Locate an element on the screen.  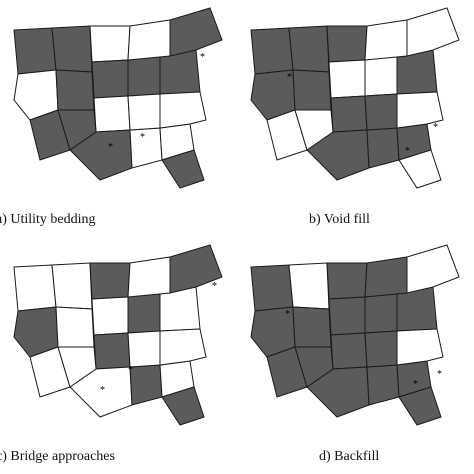
caption-b: b) Void fill is located at coordinates (339, 219).